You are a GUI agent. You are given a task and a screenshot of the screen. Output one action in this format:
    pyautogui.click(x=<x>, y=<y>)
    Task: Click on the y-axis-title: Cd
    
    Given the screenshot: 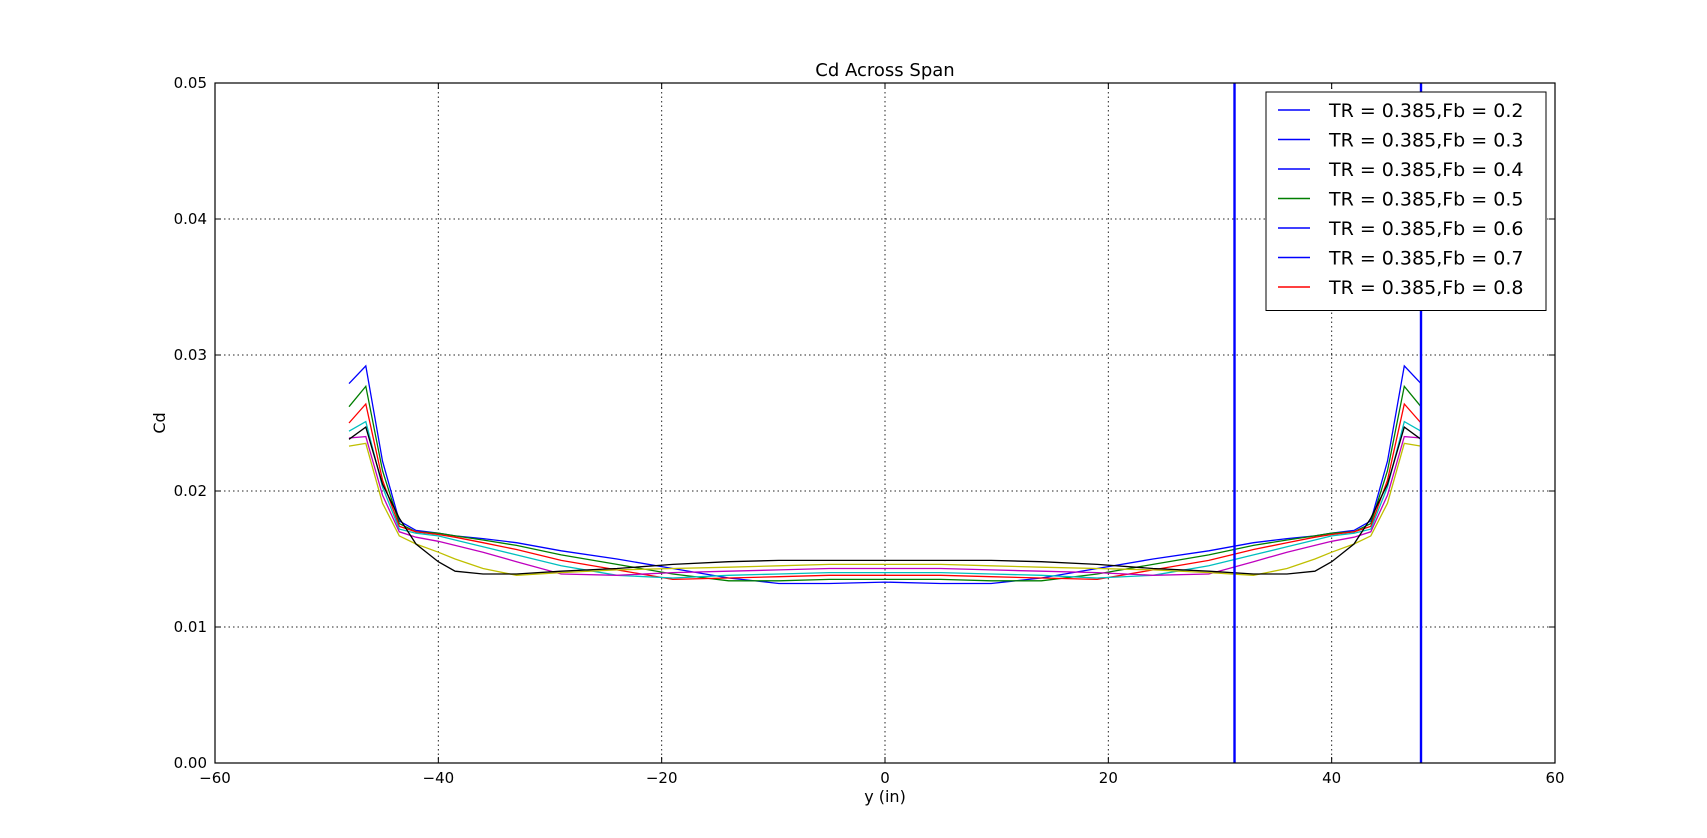 What is the action you would take?
    pyautogui.click(x=159, y=422)
    